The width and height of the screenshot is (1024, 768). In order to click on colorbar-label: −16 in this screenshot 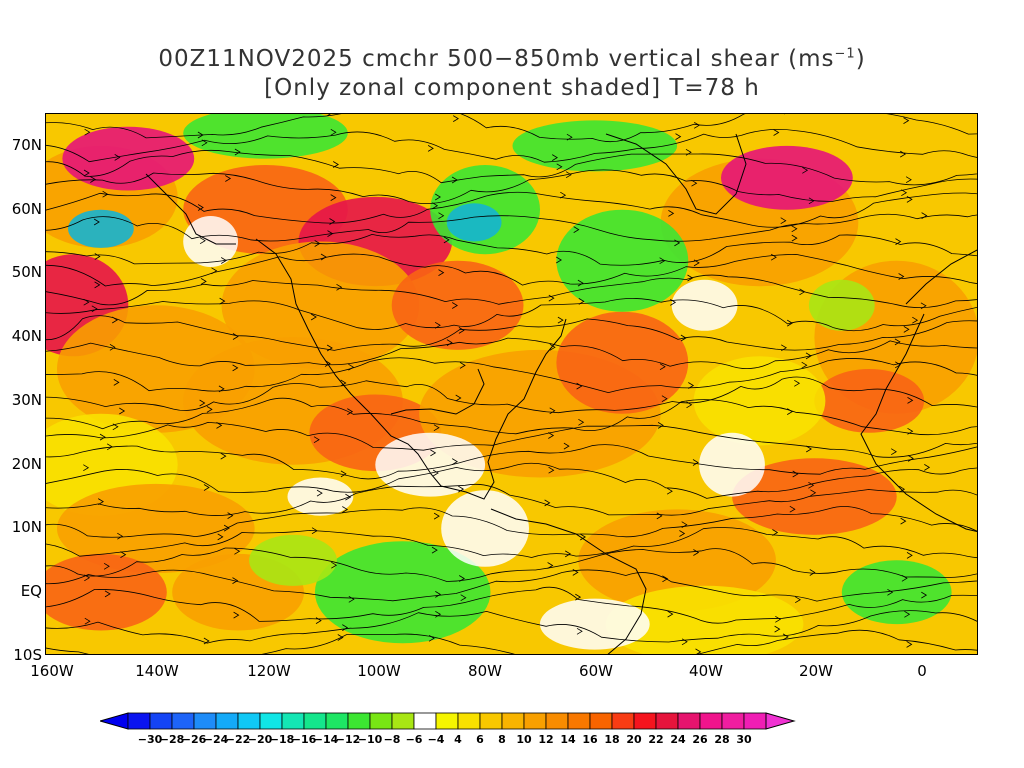, I will do `click(304, 739)`.